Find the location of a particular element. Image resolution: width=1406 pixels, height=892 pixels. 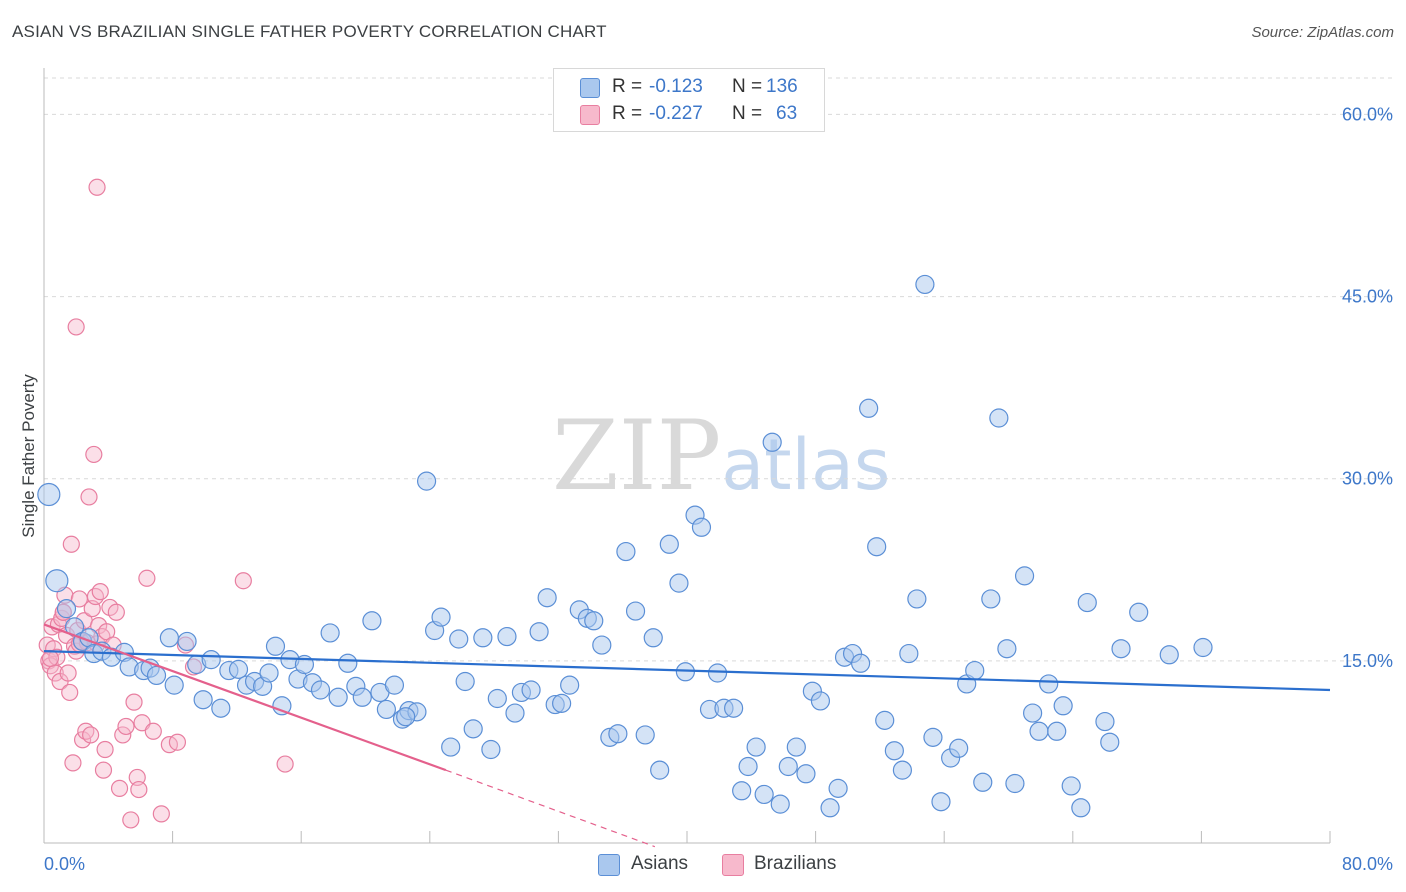

y-tick-label: 30.0% is located at coordinates (1367, 479).